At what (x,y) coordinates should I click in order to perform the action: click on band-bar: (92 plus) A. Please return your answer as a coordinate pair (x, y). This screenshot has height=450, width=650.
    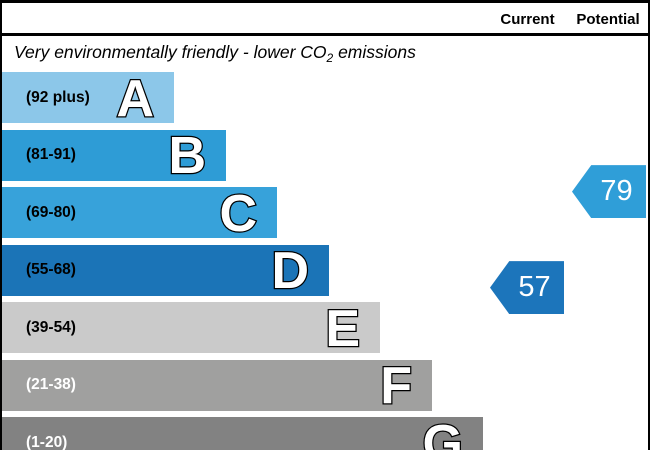
    Looking at the image, I should click on (88, 98).